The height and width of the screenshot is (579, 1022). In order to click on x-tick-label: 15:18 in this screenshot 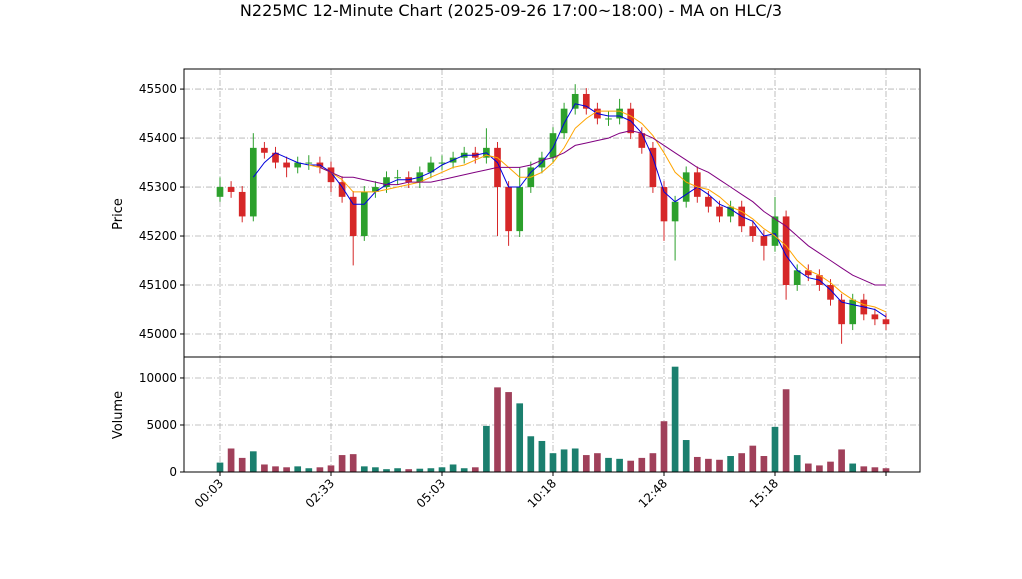, I will do `click(764, 493)`.